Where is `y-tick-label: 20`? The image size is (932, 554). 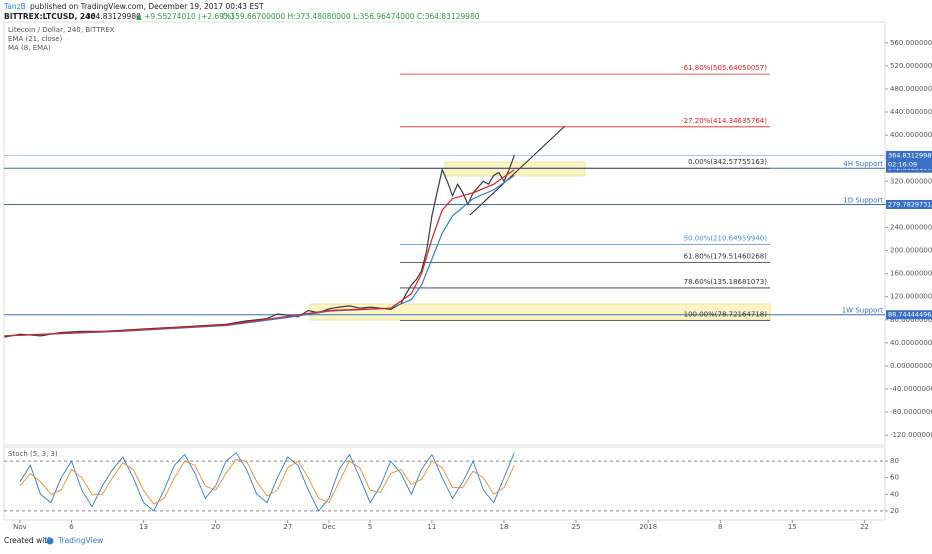 y-tick-label: 20 is located at coordinates (894, 511).